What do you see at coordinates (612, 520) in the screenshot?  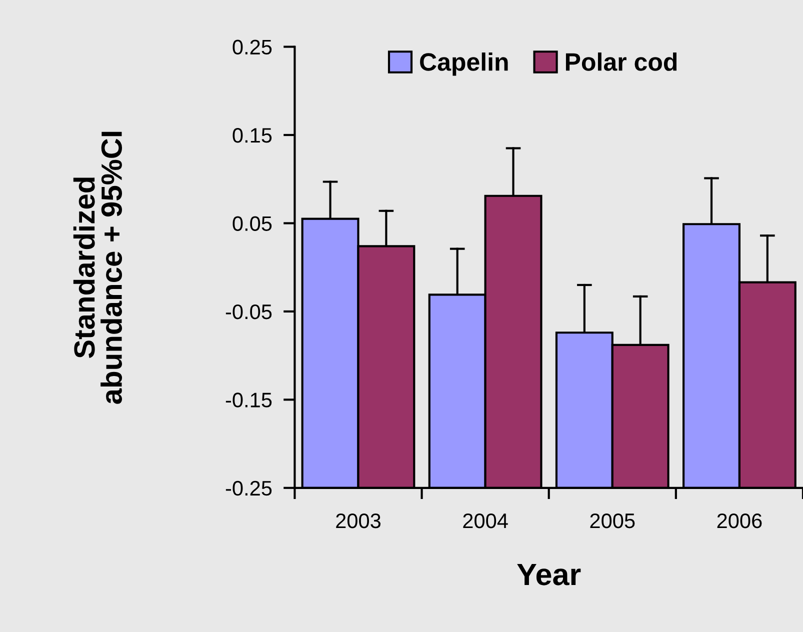 I see `x-tick-label: 2005` at bounding box center [612, 520].